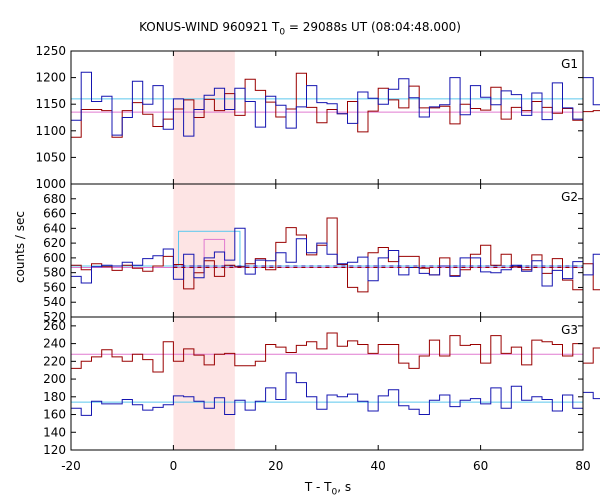 The image size is (600, 500). What do you see at coordinates (318, 487) in the screenshot?
I see `xlabel-prefix: T - T` at bounding box center [318, 487].